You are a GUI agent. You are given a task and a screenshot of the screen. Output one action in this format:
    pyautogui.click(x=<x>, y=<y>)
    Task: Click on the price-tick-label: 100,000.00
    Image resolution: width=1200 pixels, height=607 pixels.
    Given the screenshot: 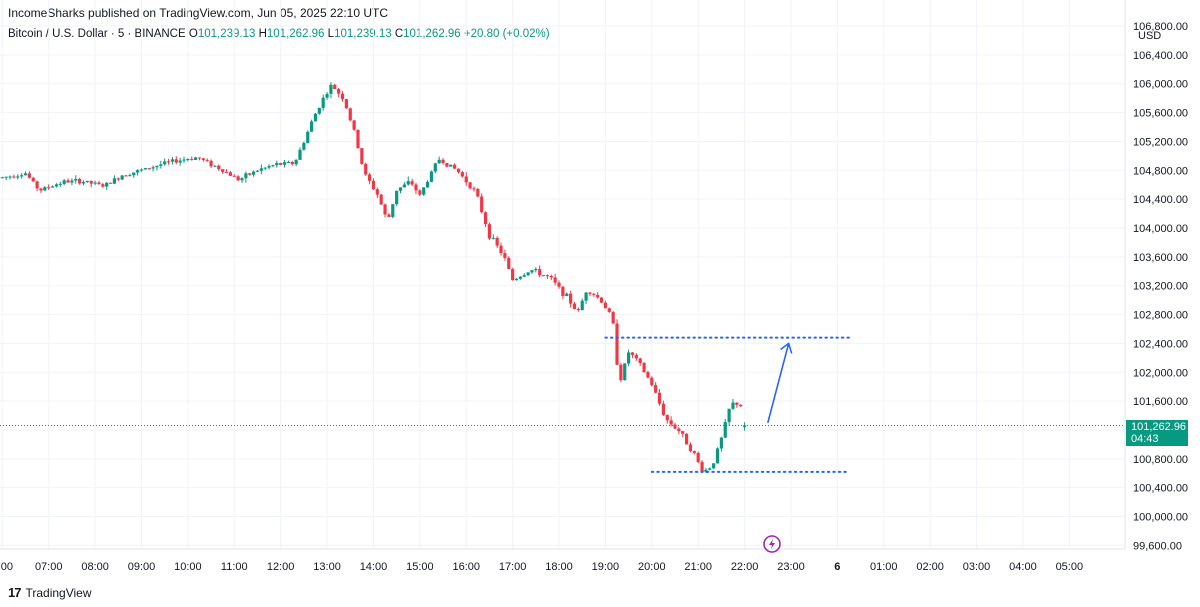 What is the action you would take?
    pyautogui.click(x=1160, y=518)
    